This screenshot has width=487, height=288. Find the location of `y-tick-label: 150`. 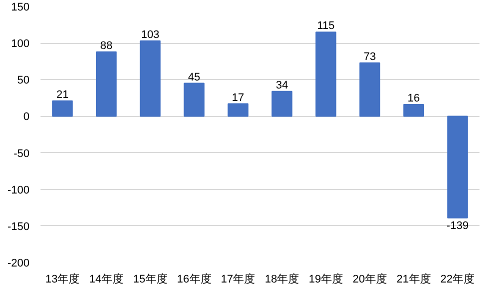

y-tick-label: 150 is located at coordinates (20, 8).